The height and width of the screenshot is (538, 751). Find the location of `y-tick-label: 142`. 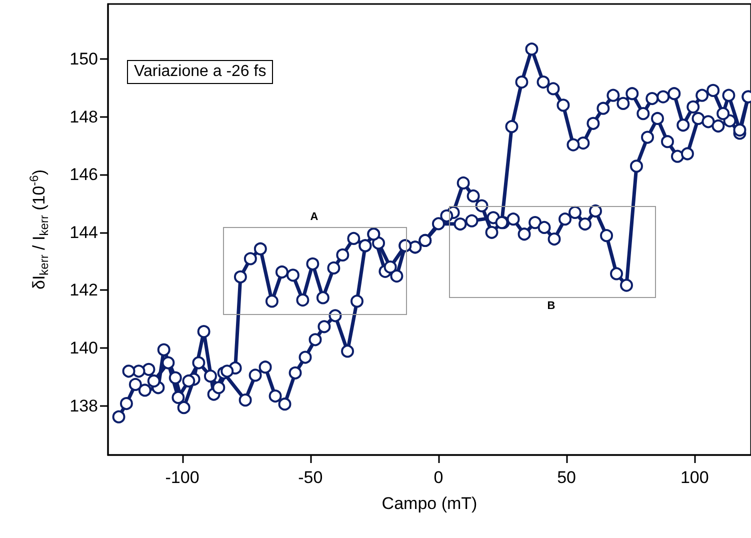

y-tick-label: 142 is located at coordinates (84, 290).